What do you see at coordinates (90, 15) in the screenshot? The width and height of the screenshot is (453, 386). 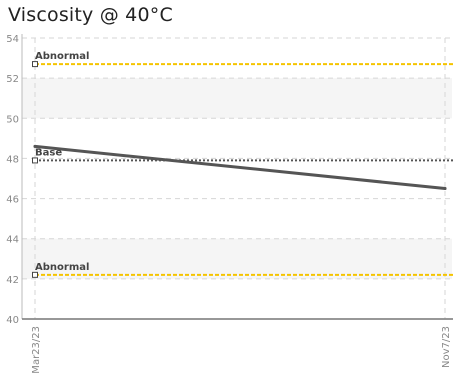 I see `chart-title: Viscosity @ 40°C` at bounding box center [90, 15].